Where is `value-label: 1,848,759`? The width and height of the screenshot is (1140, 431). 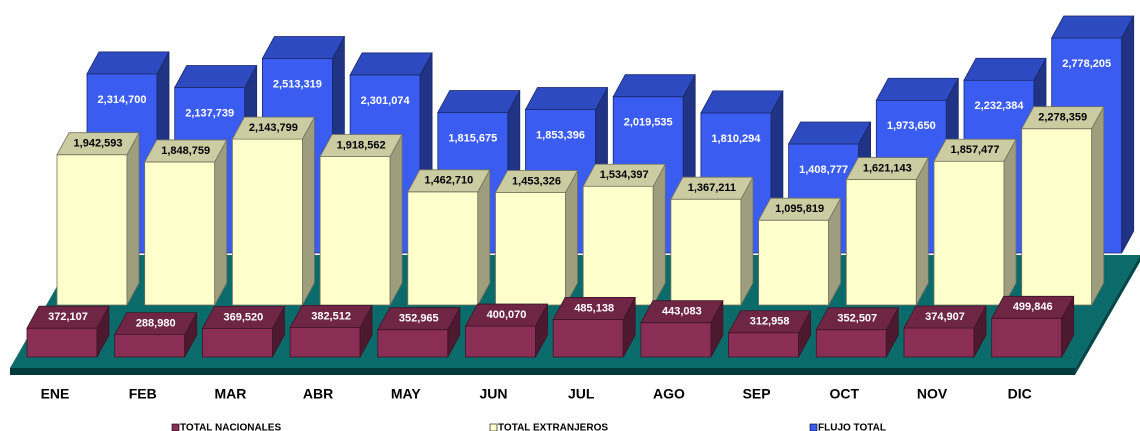
value-label: 1,848,759 is located at coordinates (185, 151).